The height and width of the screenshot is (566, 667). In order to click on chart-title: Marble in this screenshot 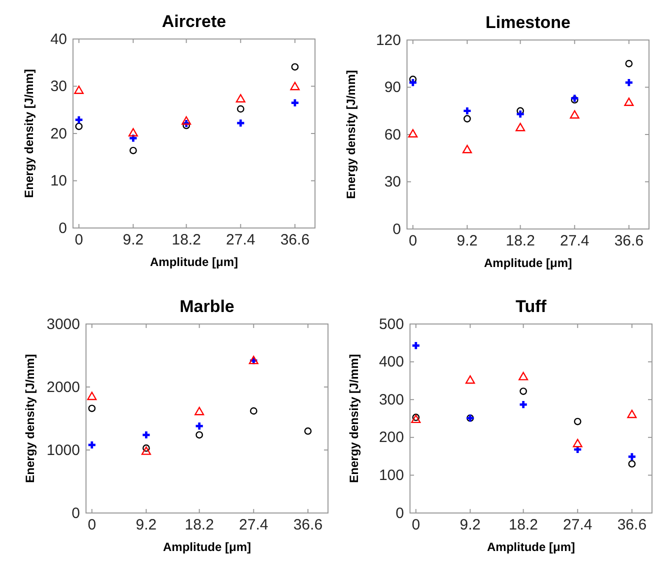, I will do `click(207, 306)`.